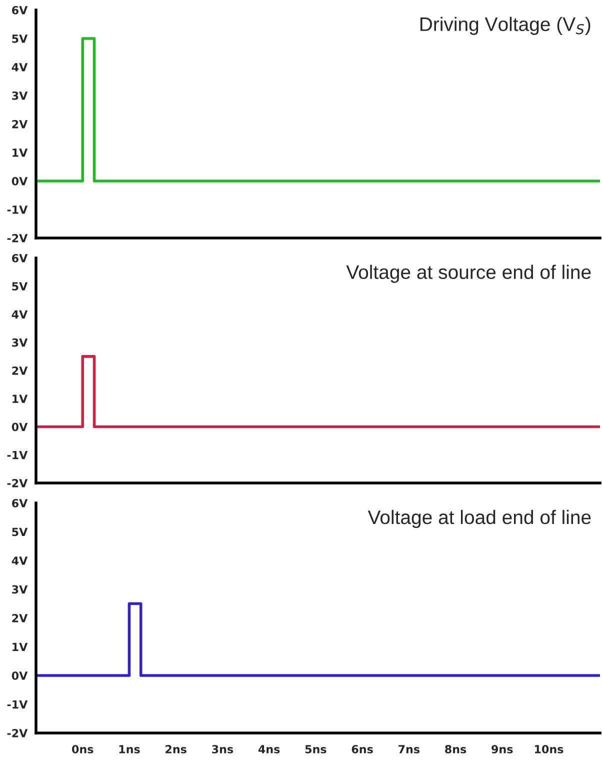 The width and height of the screenshot is (602, 762). Describe the element at coordinates (129, 749) in the screenshot. I see `x-tick-label: 1ns` at that location.